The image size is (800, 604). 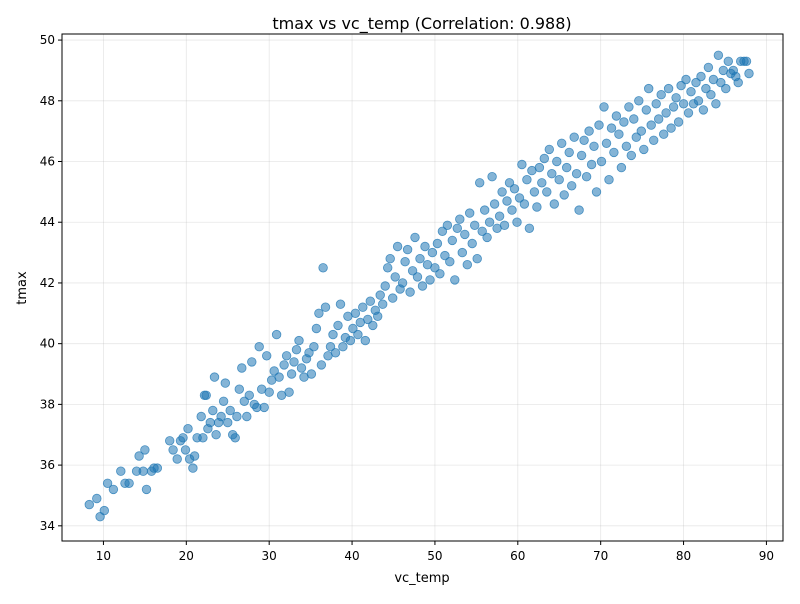 What do you see at coordinates (47, 162) in the screenshot?
I see `y-tick-label: 46` at bounding box center [47, 162].